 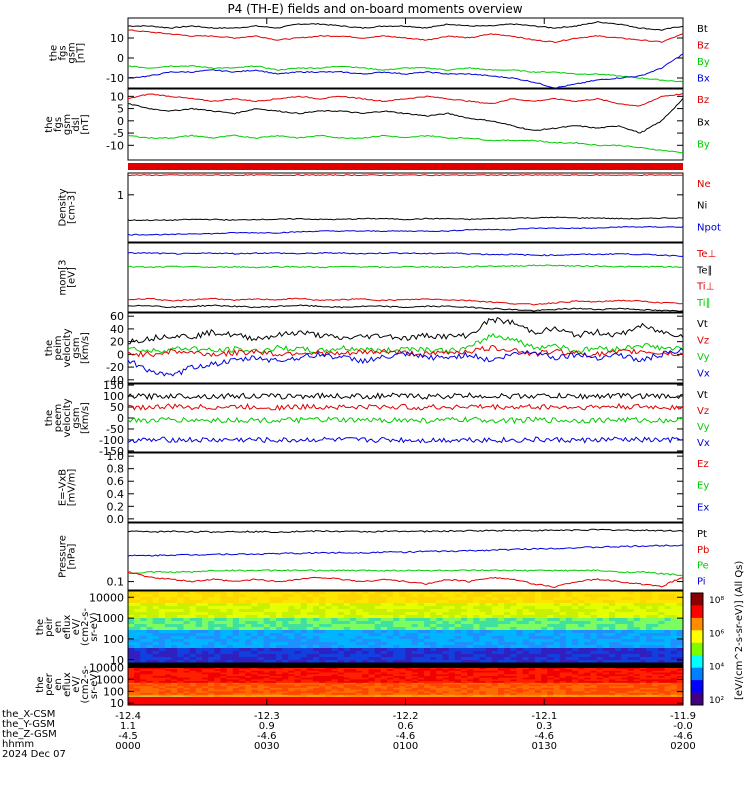 What do you see at coordinates (94, 626) in the screenshot?
I see `y-axis-label: sr-eV)` at bounding box center [94, 626].